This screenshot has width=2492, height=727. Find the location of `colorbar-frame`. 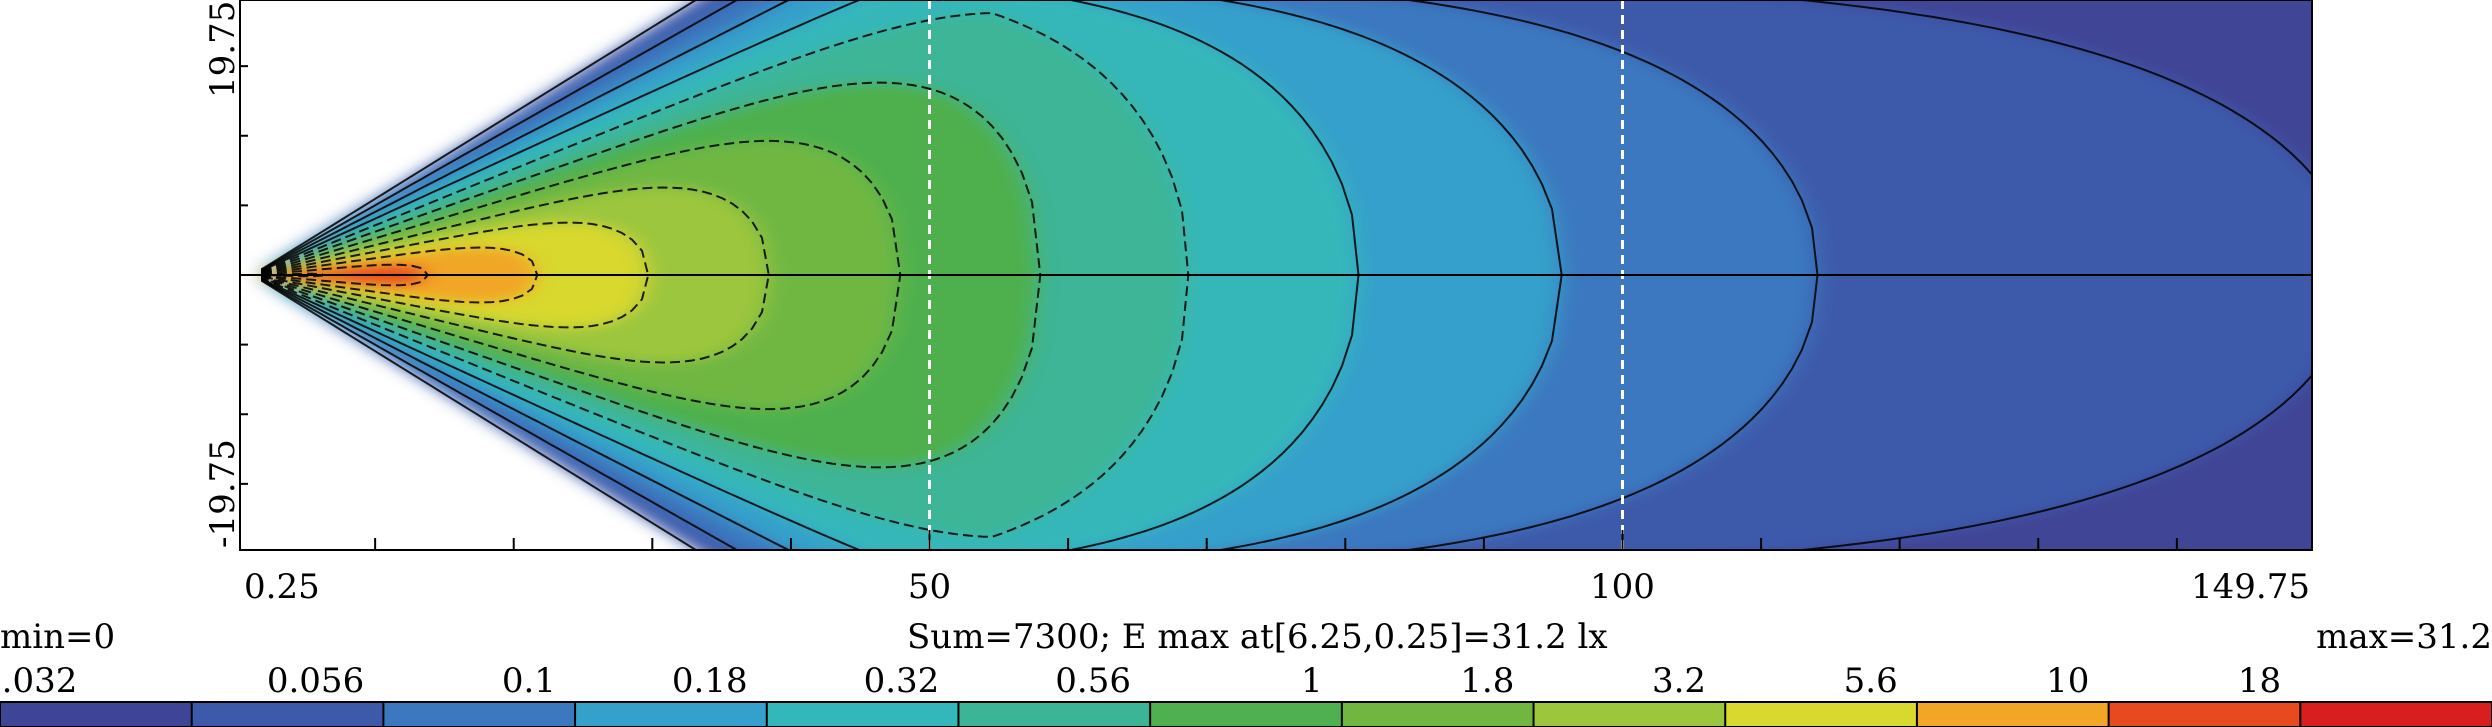

colorbar-frame is located at coordinates (1246, 714).